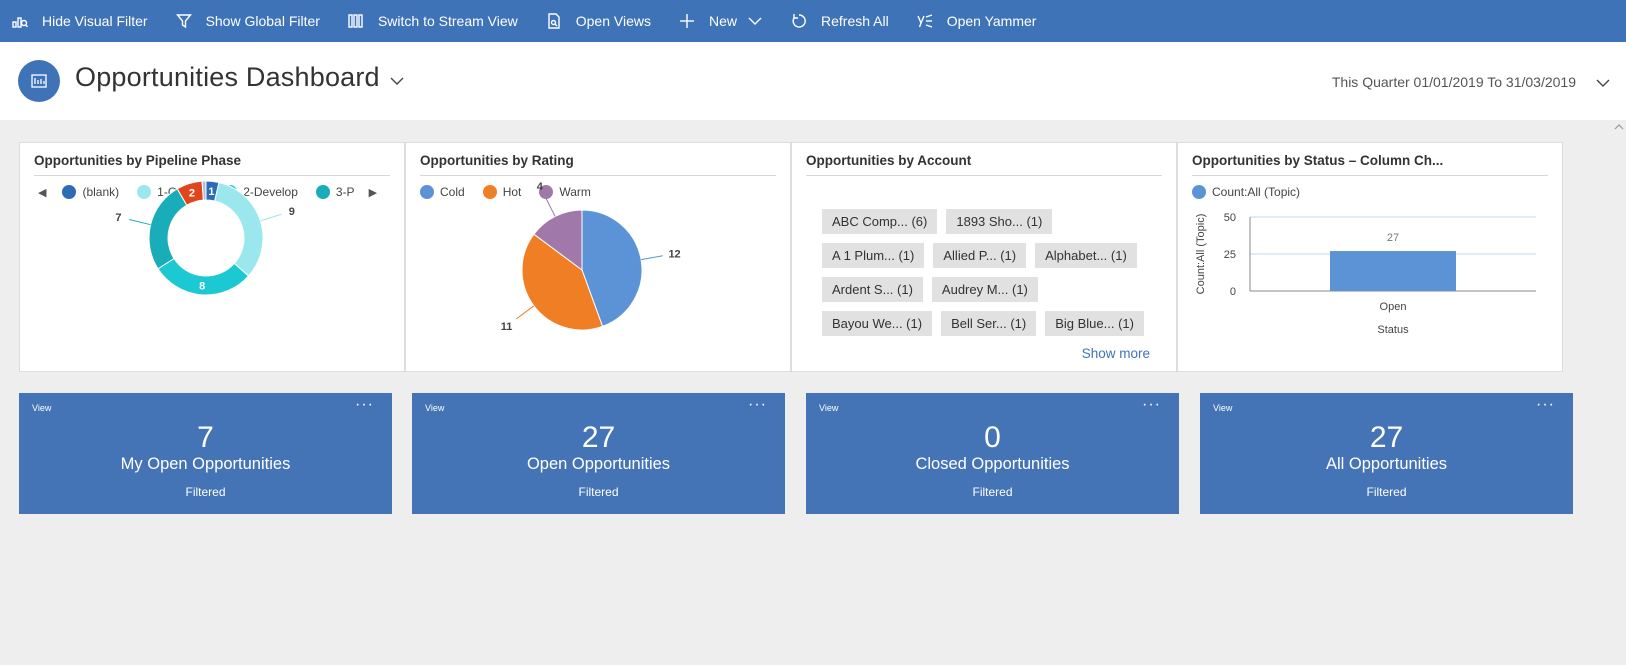 Image resolution: width=1626 pixels, height=665 pixels. Describe the element at coordinates (873, 255) in the screenshot. I see `account-tag: A 1 Plum... (1)` at that location.